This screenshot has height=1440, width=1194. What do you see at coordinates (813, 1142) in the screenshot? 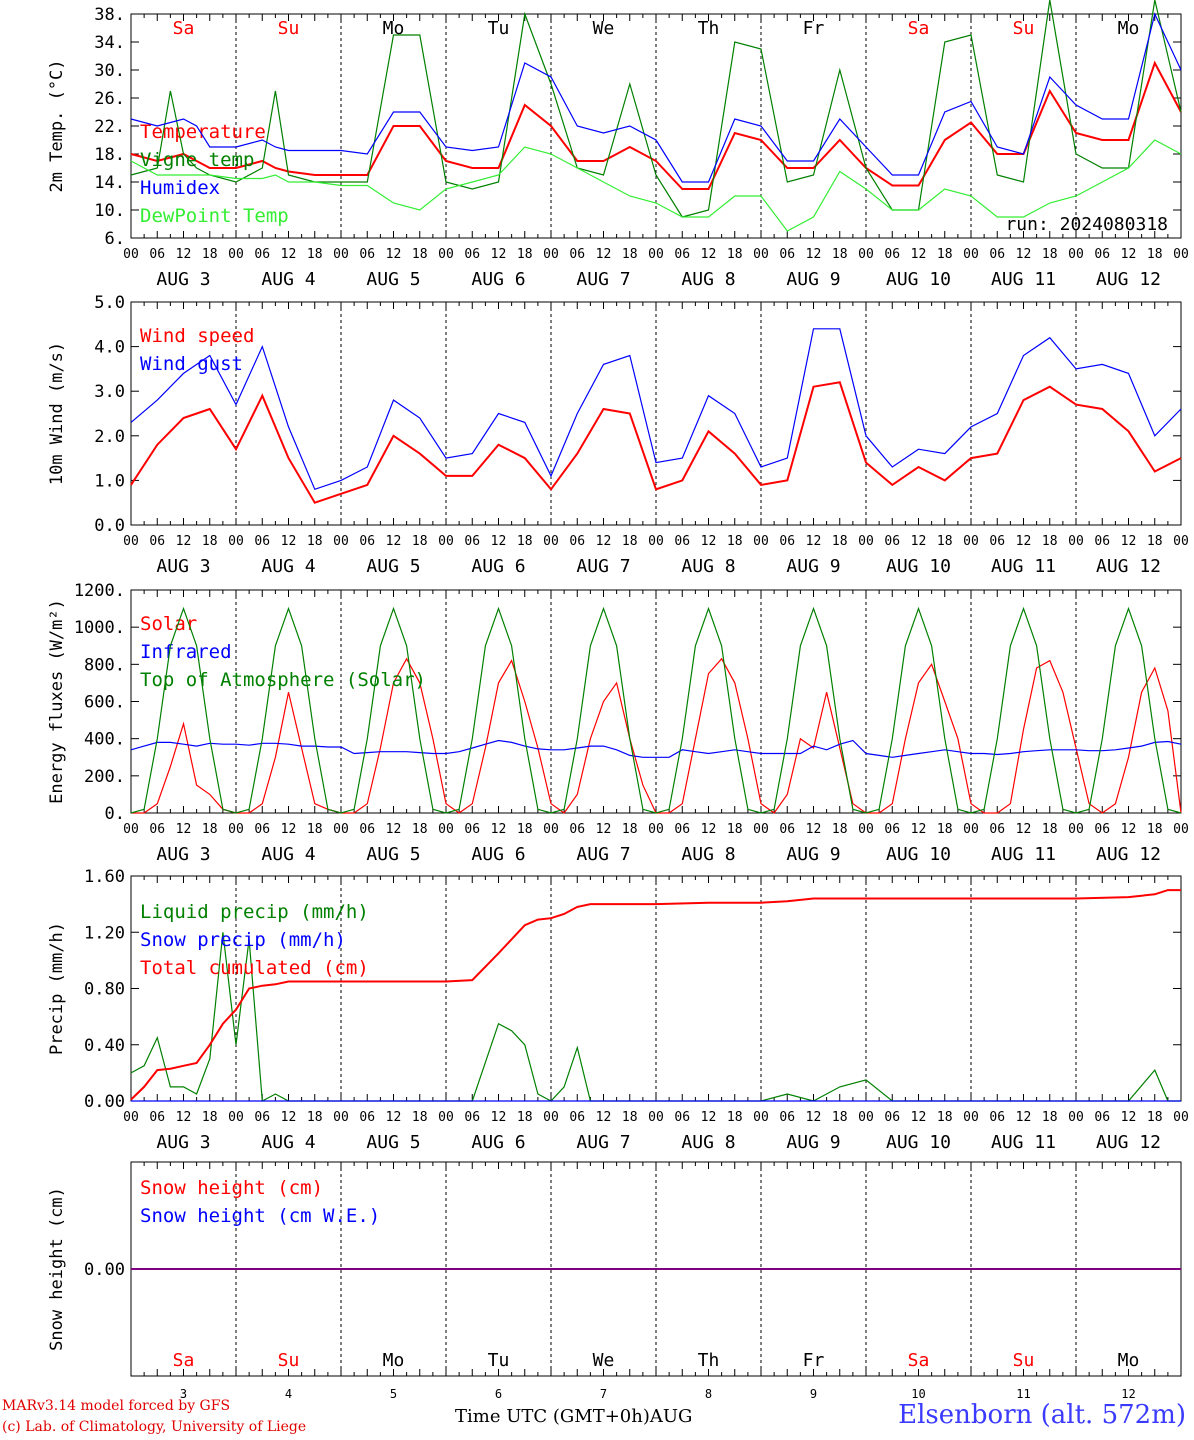
I see `date-label: AUG 9` at bounding box center [813, 1142].